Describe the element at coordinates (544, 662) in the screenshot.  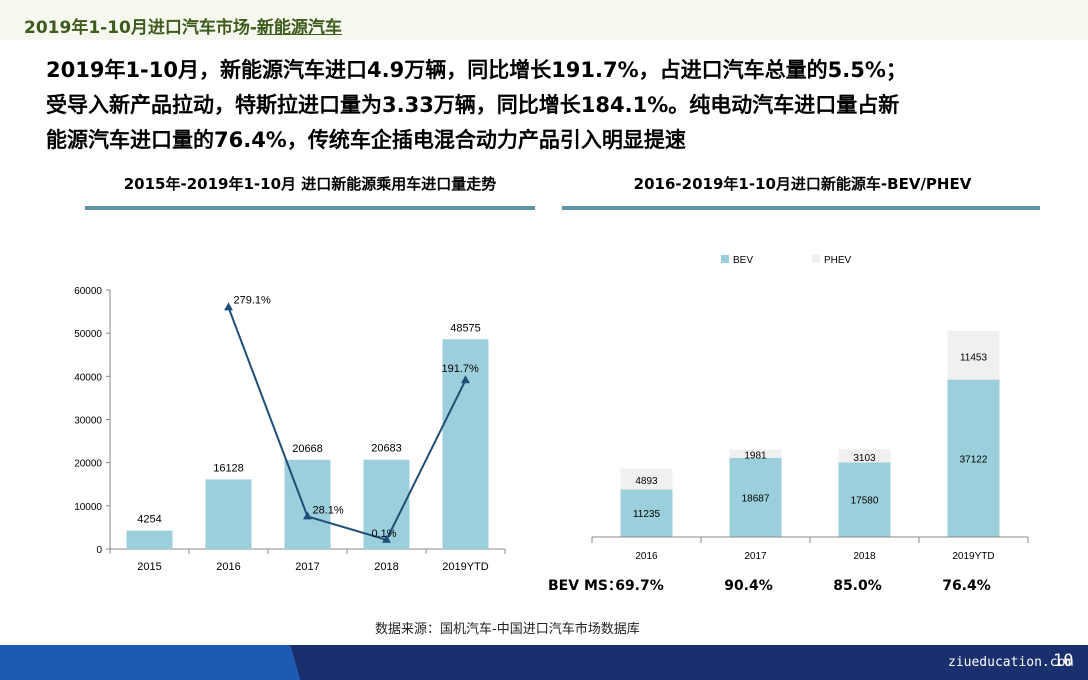
I see `footer-band` at that location.